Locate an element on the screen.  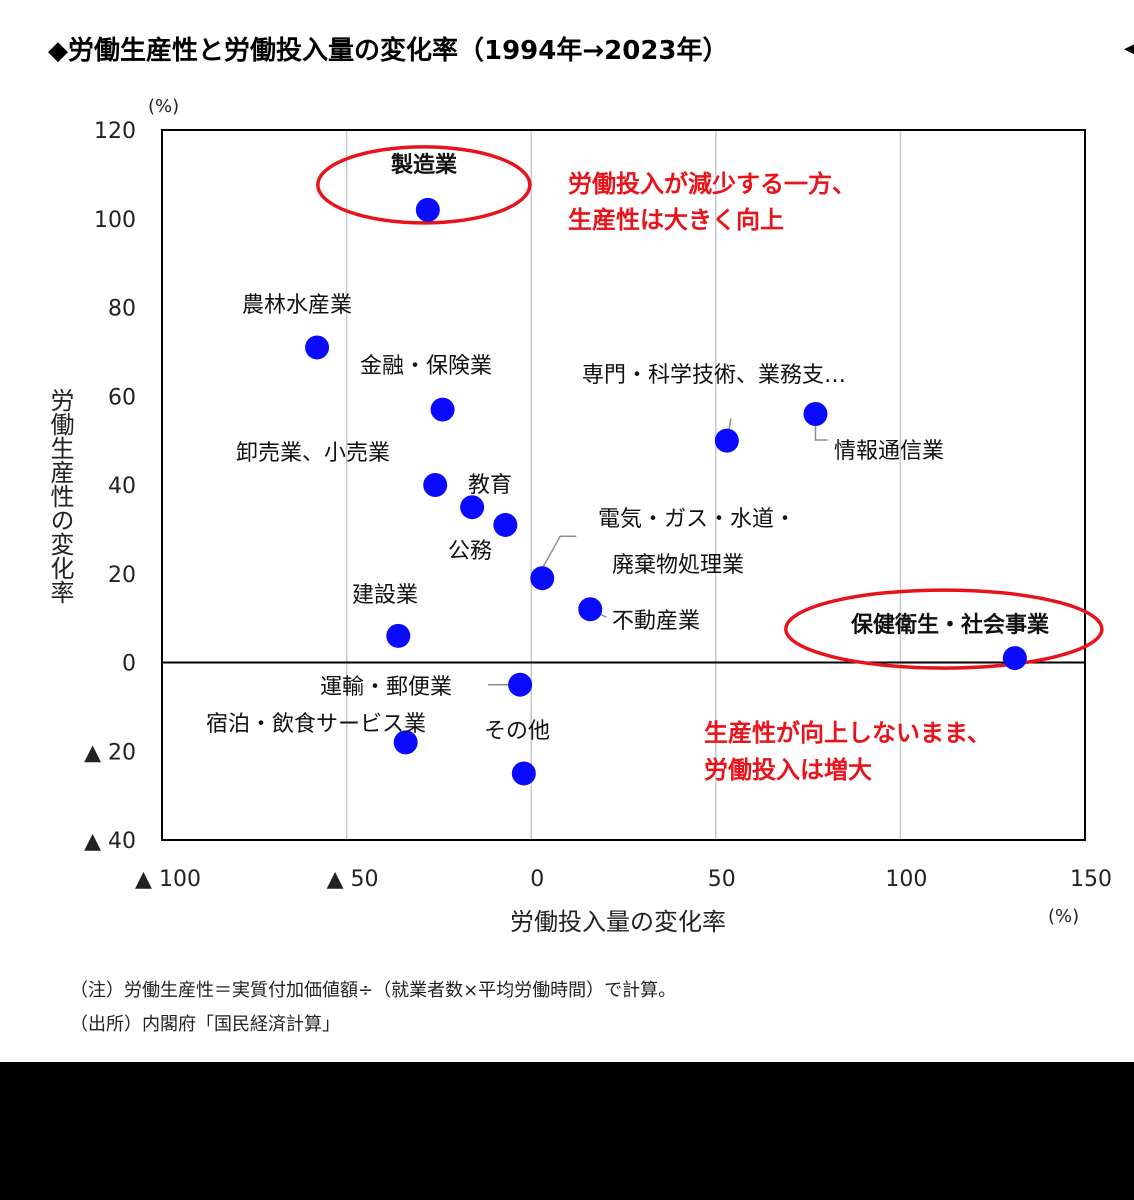
y-tick-label-5: 20 is located at coordinates (122, 575).